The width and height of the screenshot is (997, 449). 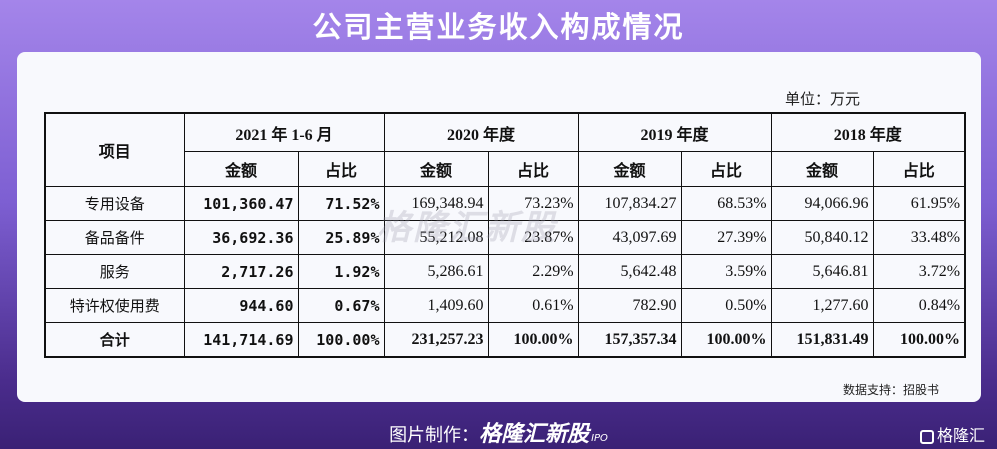 What do you see at coordinates (241, 271) in the screenshot?
I see `data-cell: 2,717.26` at bounding box center [241, 271].